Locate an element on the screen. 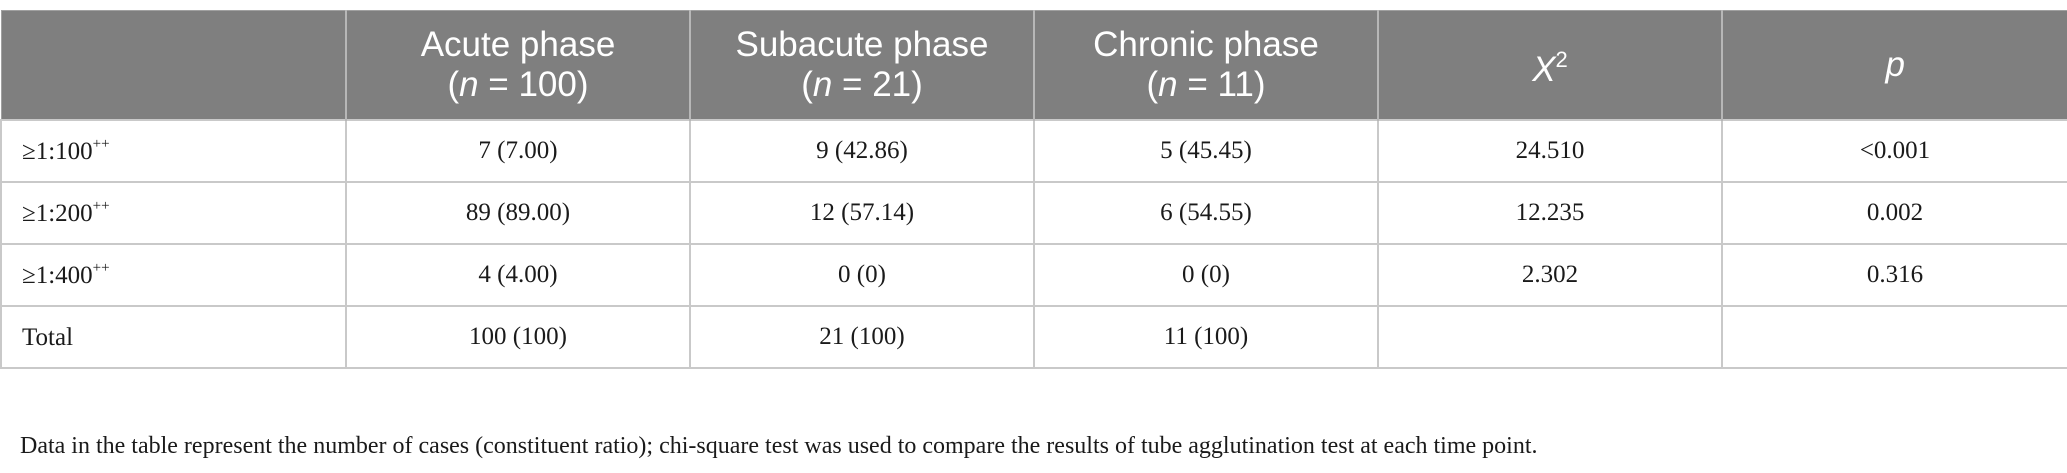 Image resolution: width=2067 pixels, height=473 pixels. header-subacute-phase: Subacute phase (n = 21) is located at coordinates (861, 65).